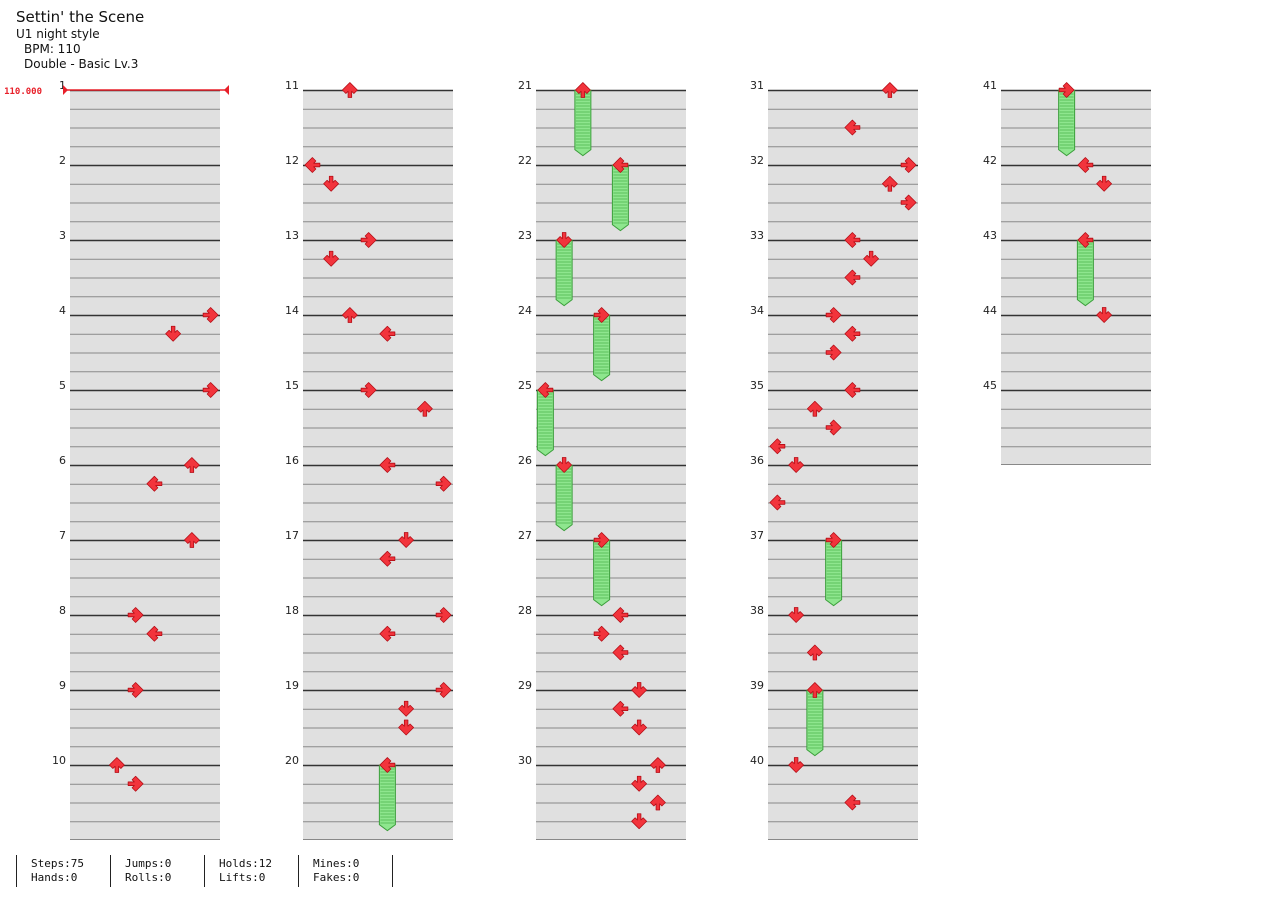 The image size is (1280, 900). I want to click on measure-number: 36, so click(757, 460).